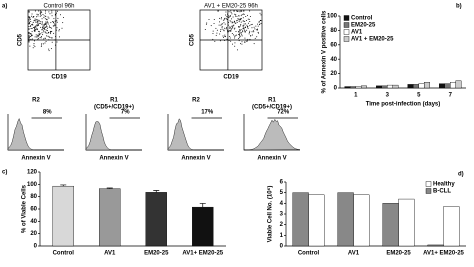  What do you see at coordinates (36, 247) in the screenshot?
I see `y-tick-label: 0` at bounding box center [36, 247].